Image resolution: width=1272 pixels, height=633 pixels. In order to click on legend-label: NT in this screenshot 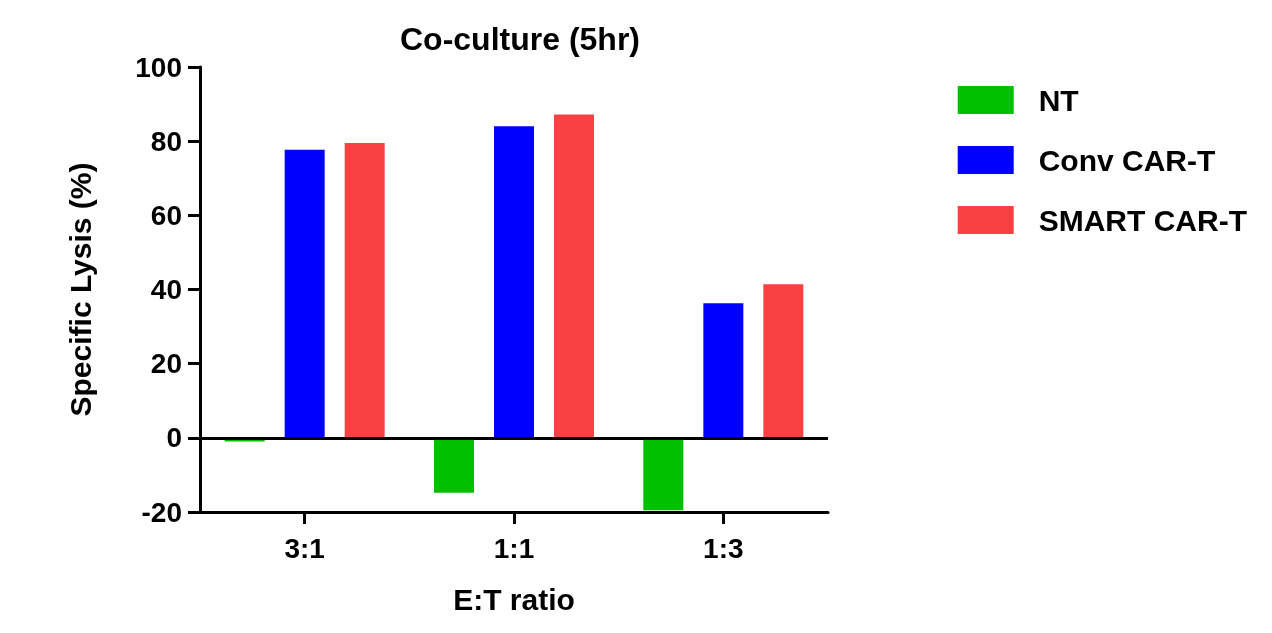, I will do `click(1058, 100)`.